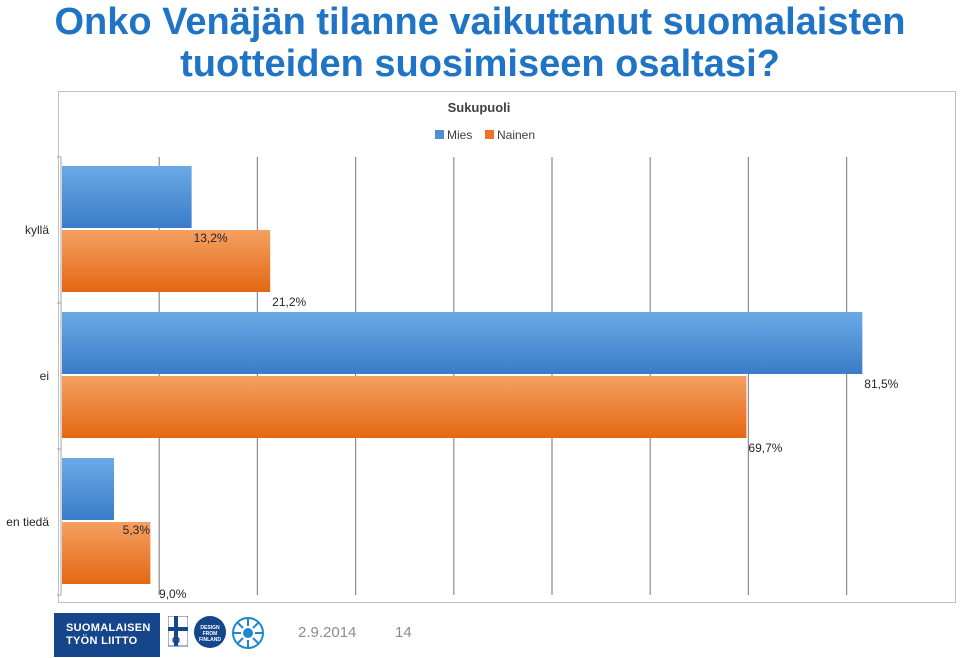 Image resolution: width=960 pixels, height=658 pixels. What do you see at coordinates (765, 448) in the screenshot?
I see `data-label: 69,7%` at bounding box center [765, 448].